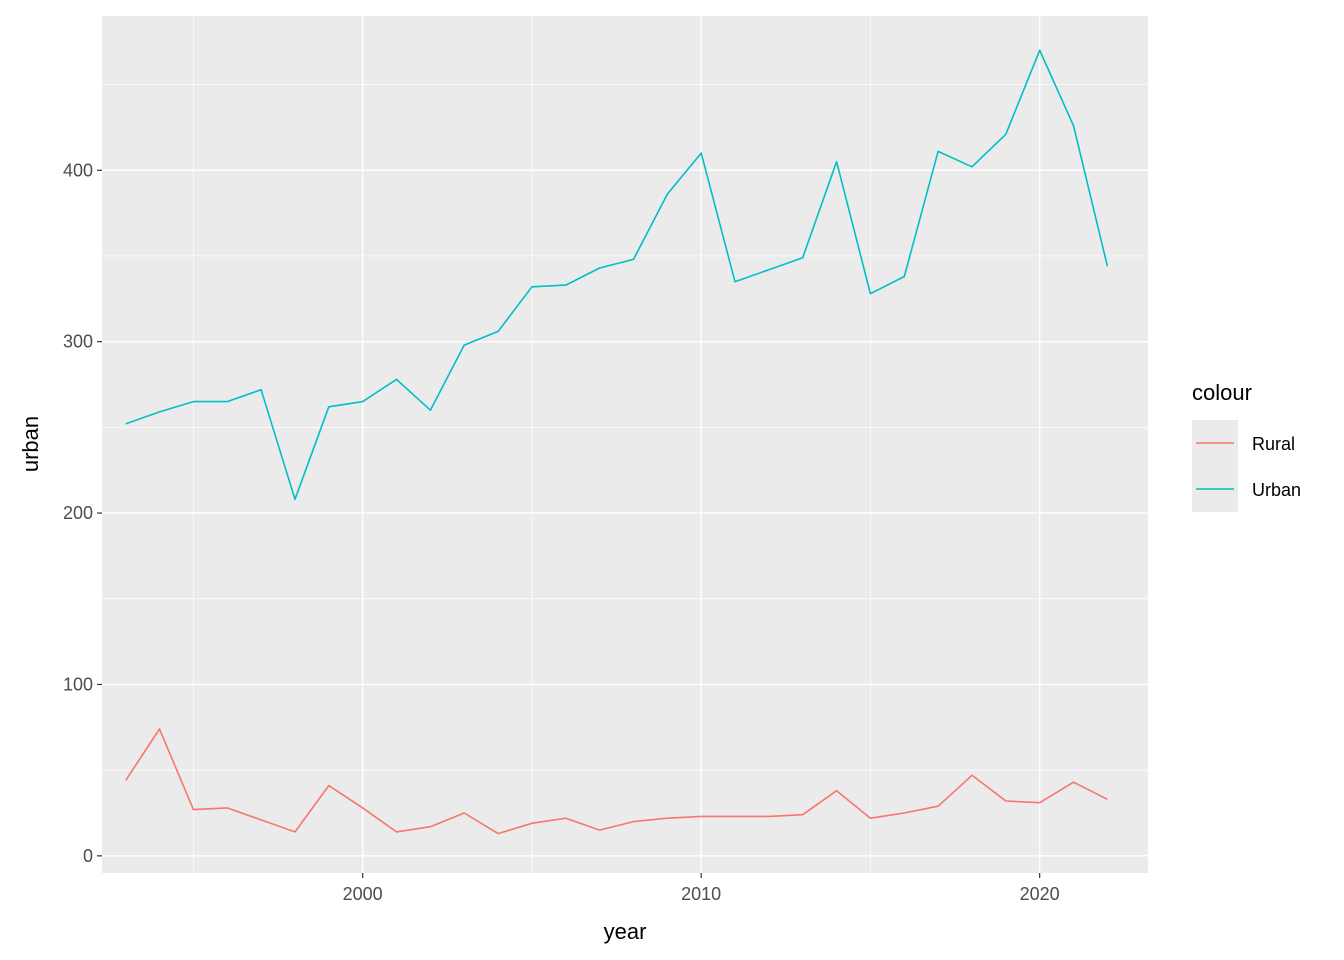 The width and height of the screenshot is (1344, 960). What do you see at coordinates (78, 684) in the screenshot?
I see `y-tick-label: 100` at bounding box center [78, 684].